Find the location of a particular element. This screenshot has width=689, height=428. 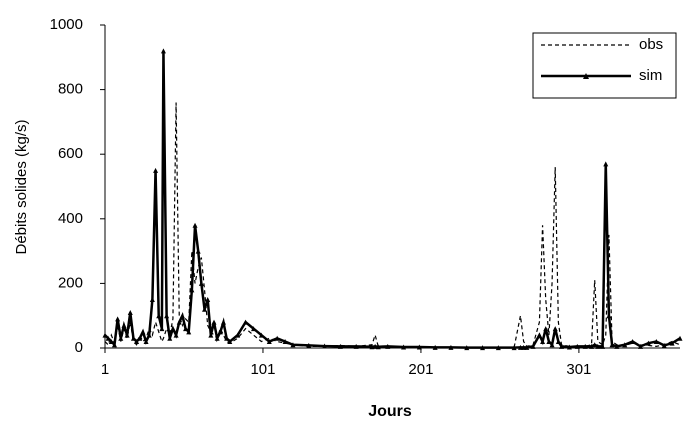

y-tick-label: 400 is located at coordinates (70, 218).